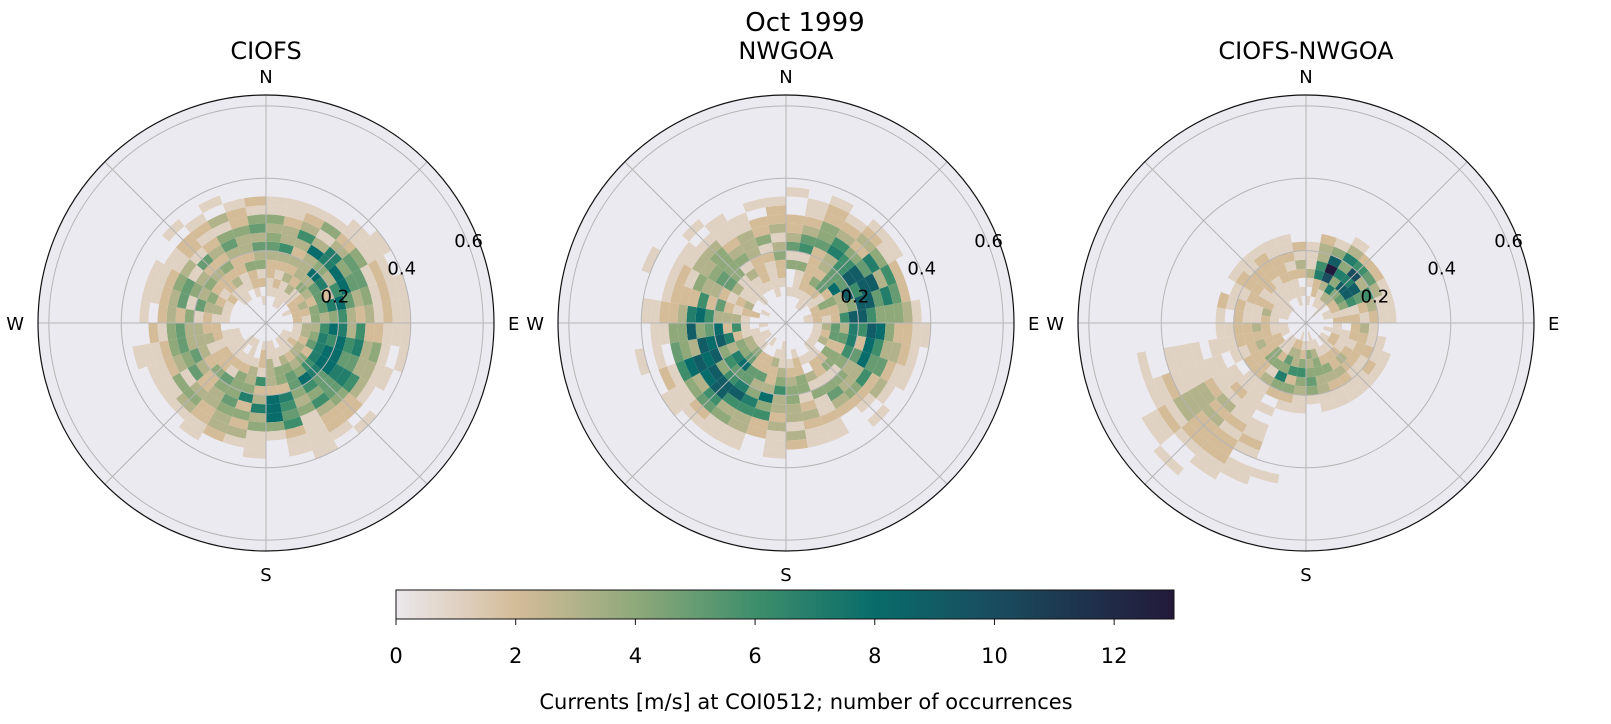  What do you see at coordinates (1375, 296) in the screenshot?
I see `radial-tick-label: 0.2` at bounding box center [1375, 296].